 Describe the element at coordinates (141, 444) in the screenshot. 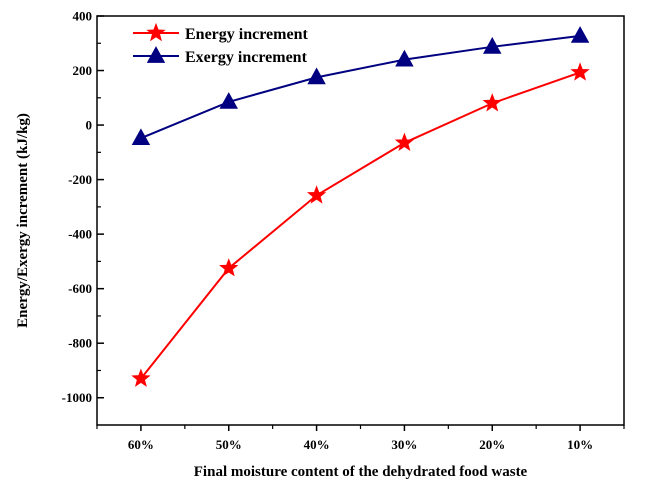

I see `x-tick-label: 60%` at that location.